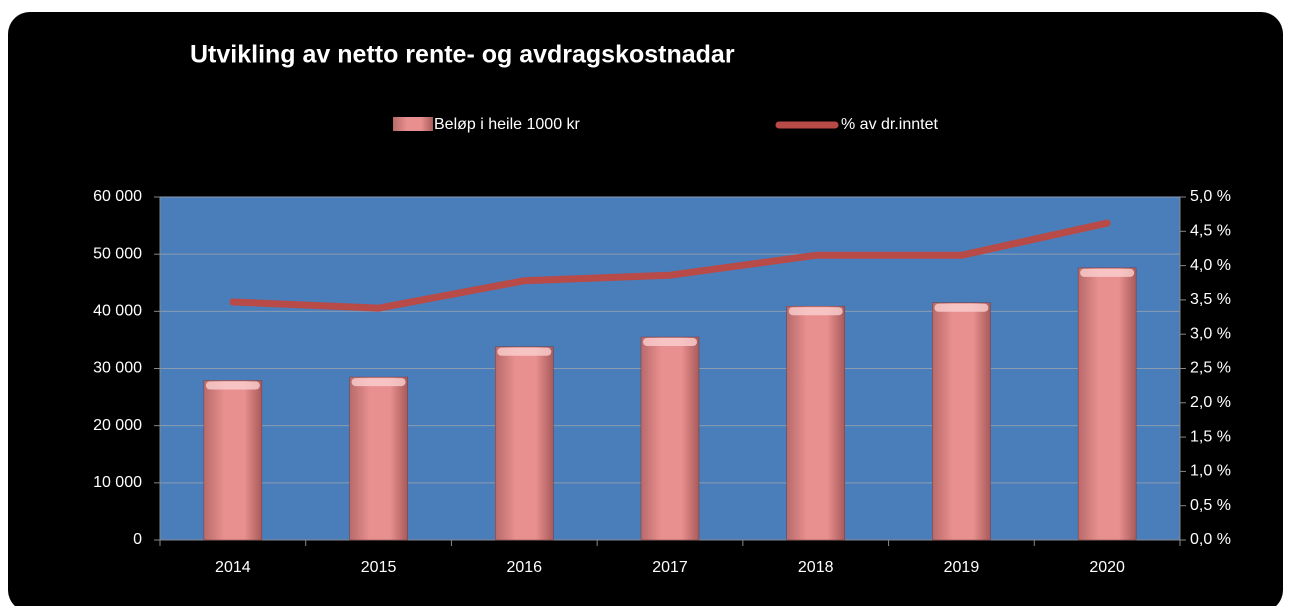 Image resolution: width=1291 pixels, height=611 pixels. What do you see at coordinates (890, 124) in the screenshot?
I see `legend-label: % av dr.inntet` at bounding box center [890, 124].